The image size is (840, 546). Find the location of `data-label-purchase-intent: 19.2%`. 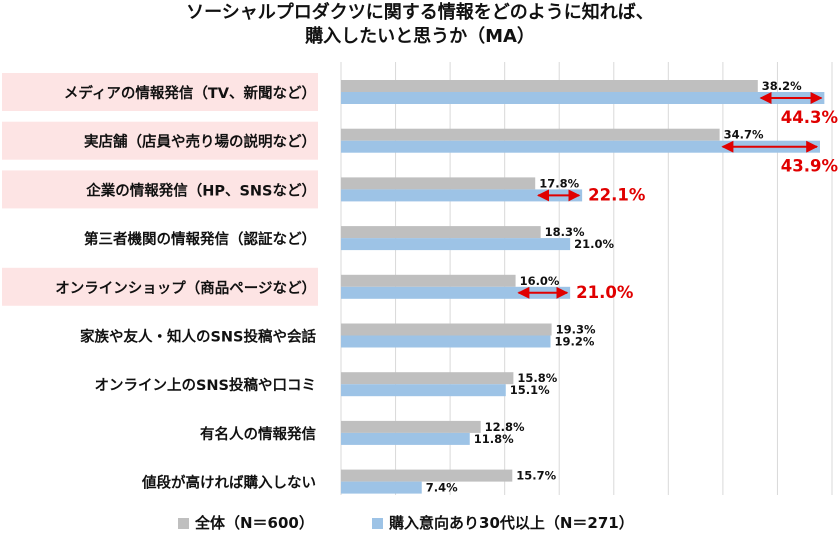

data-label-purchase-intent: 19.2% is located at coordinates (574, 342).